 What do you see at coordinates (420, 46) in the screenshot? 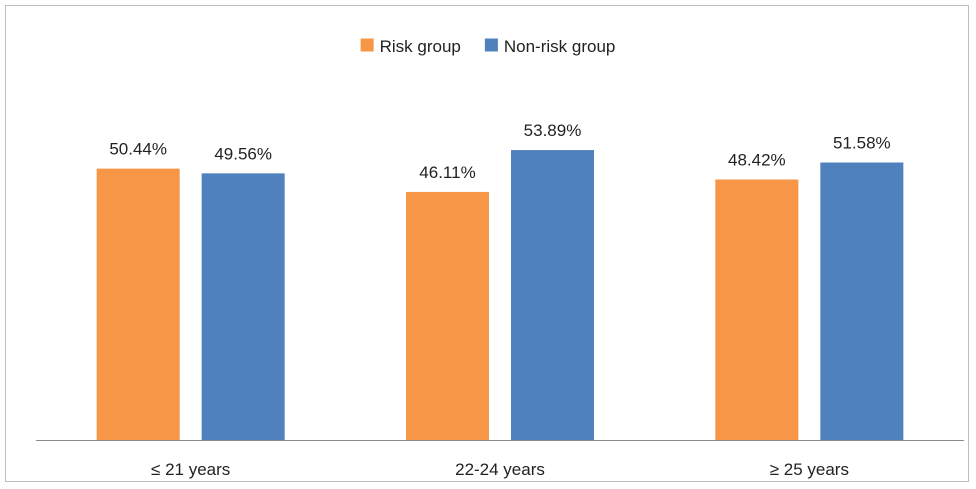
I see `legend-label-risk: Risk group` at bounding box center [420, 46].